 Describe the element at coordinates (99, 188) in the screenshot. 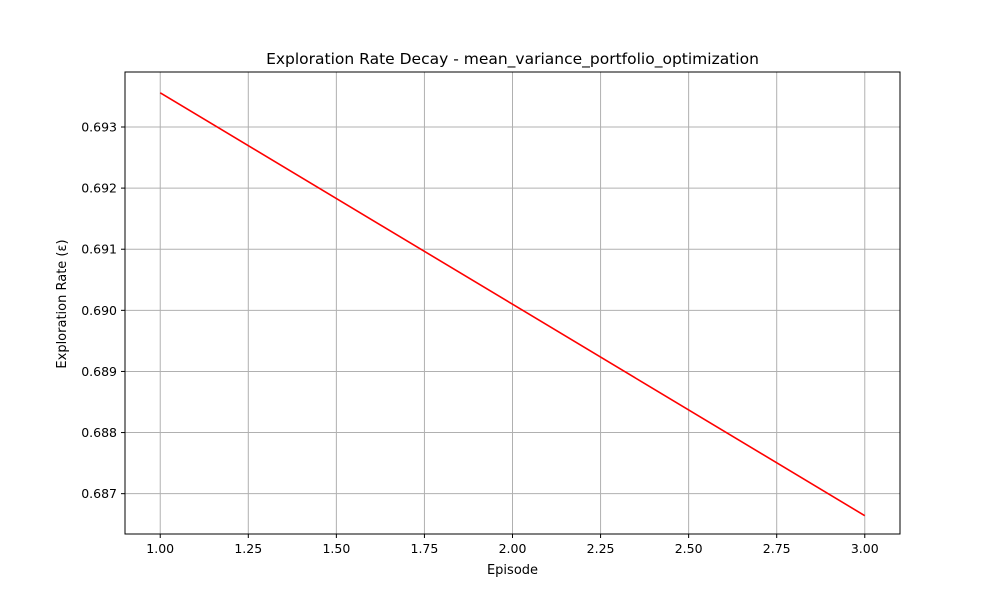

I see `y-tick-label: 0.692` at that location.